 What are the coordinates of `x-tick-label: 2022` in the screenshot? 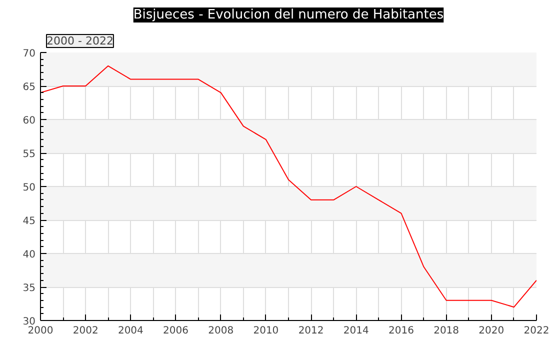 It's located at (537, 331).